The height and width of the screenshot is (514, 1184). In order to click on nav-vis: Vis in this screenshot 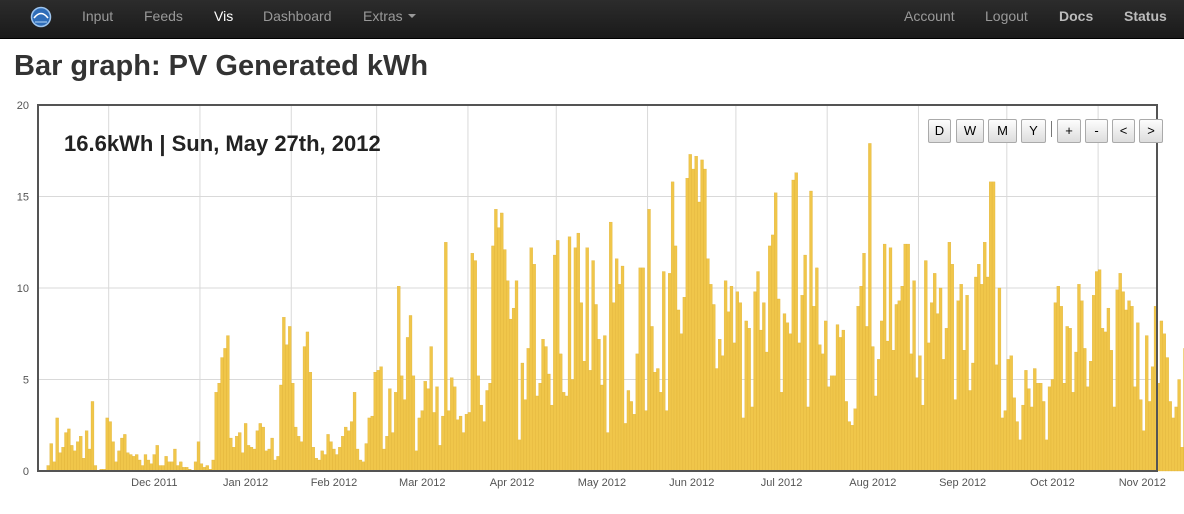, I will do `click(224, 16)`.